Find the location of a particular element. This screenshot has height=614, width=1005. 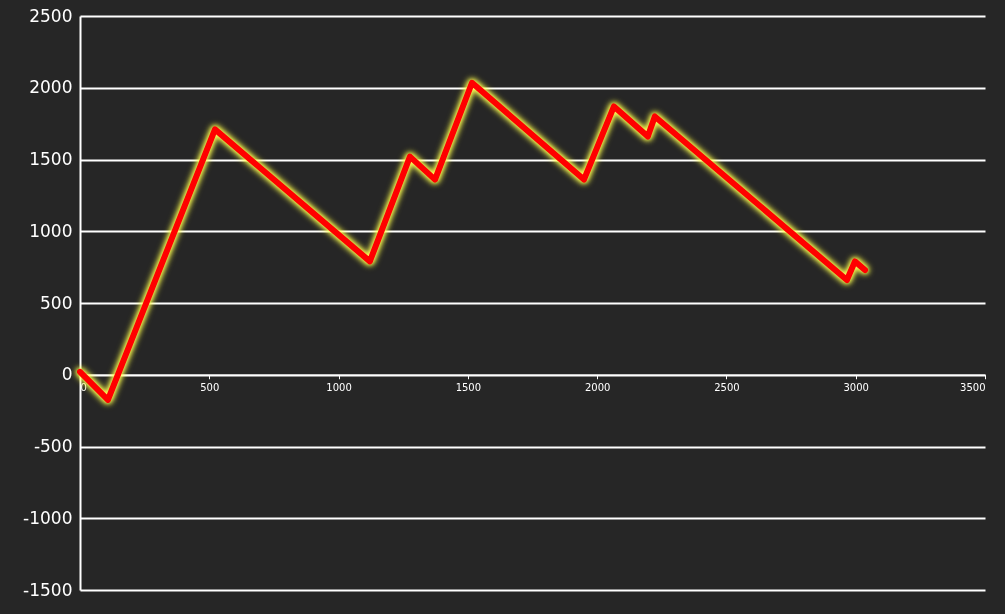

x-tick-label: 1000 is located at coordinates (339, 388).